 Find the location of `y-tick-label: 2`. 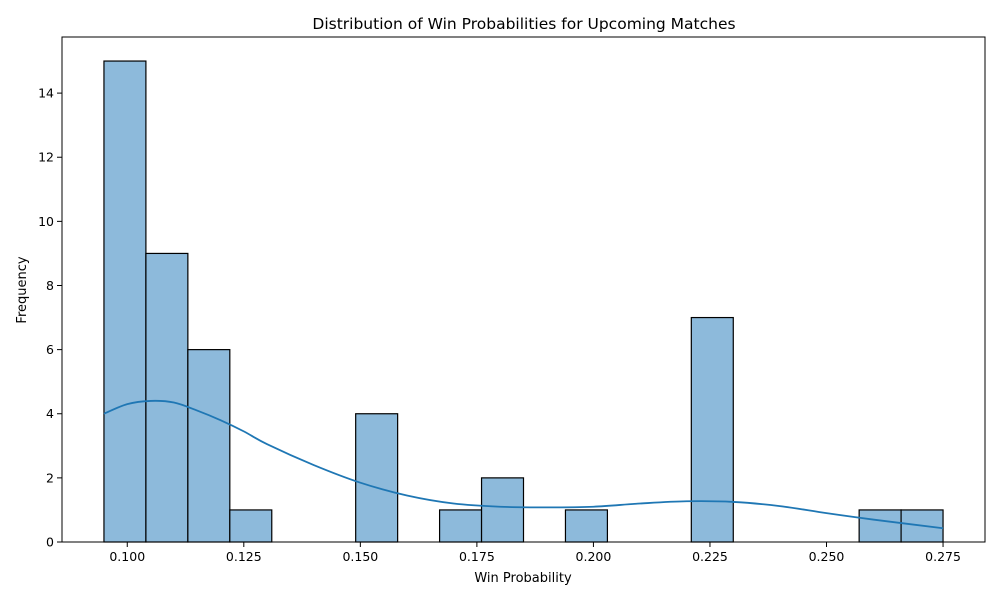

y-tick-label: 2 is located at coordinates (50, 477).